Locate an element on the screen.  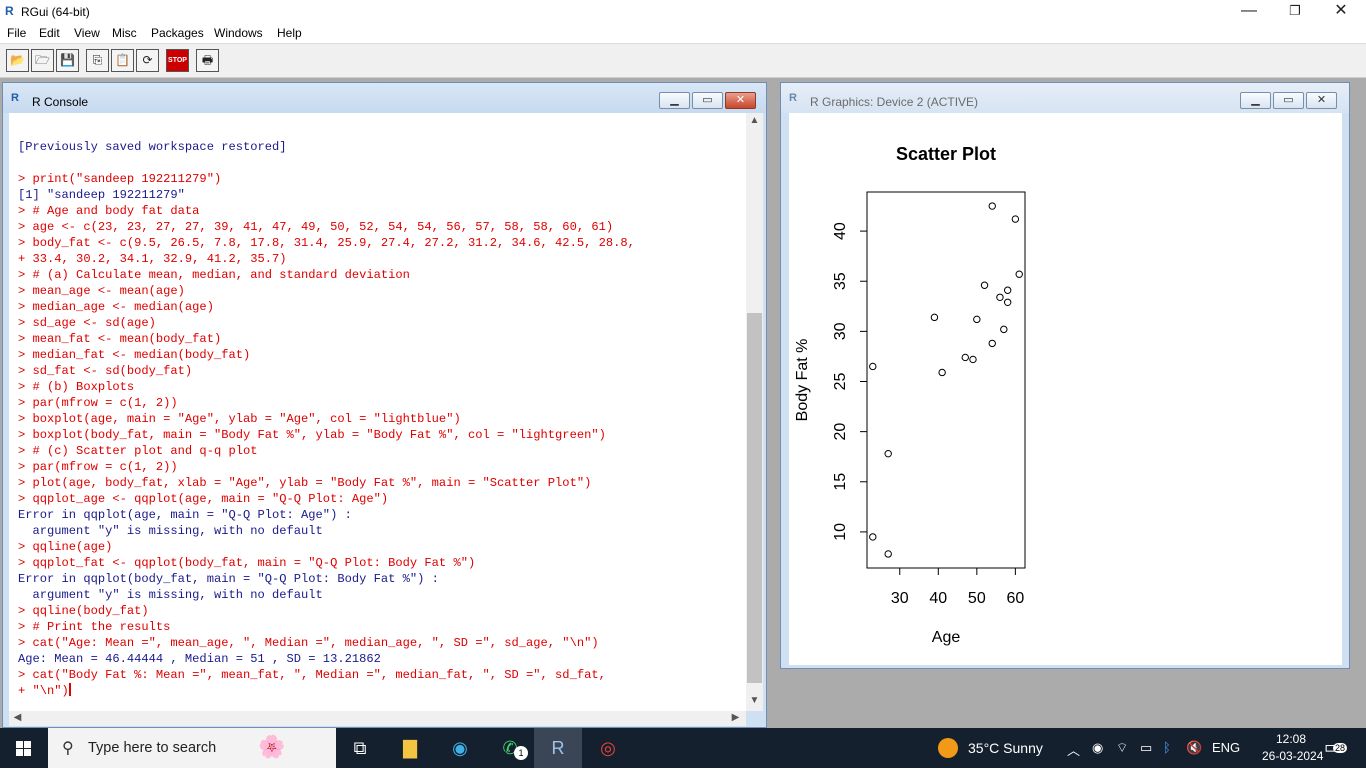
text-cursor is located at coordinates (69, 689).